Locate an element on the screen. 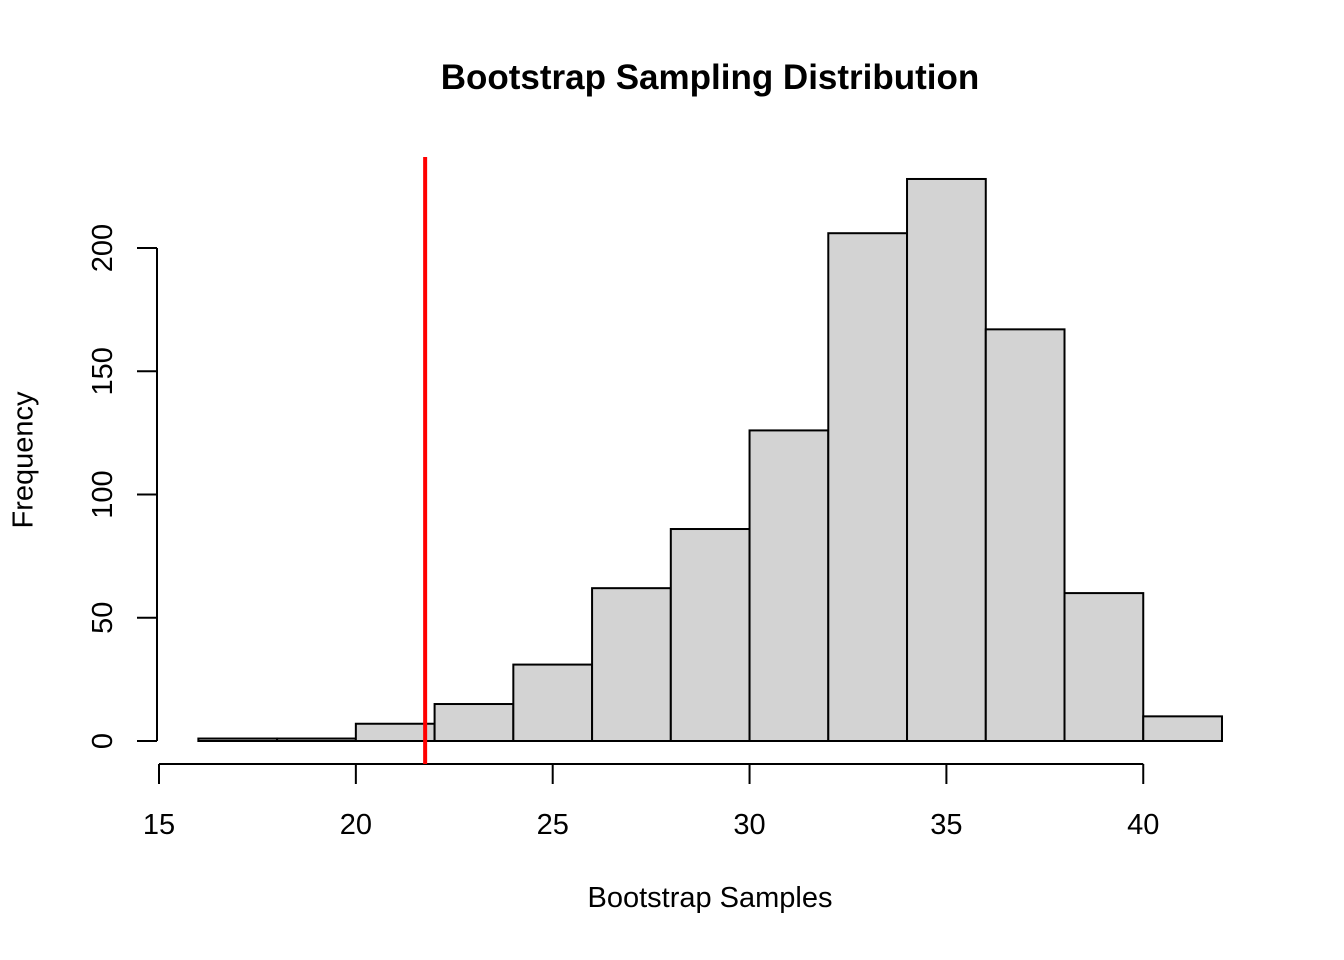 The width and height of the screenshot is (1344, 960). y-tick-label: 0 is located at coordinates (103, 741).